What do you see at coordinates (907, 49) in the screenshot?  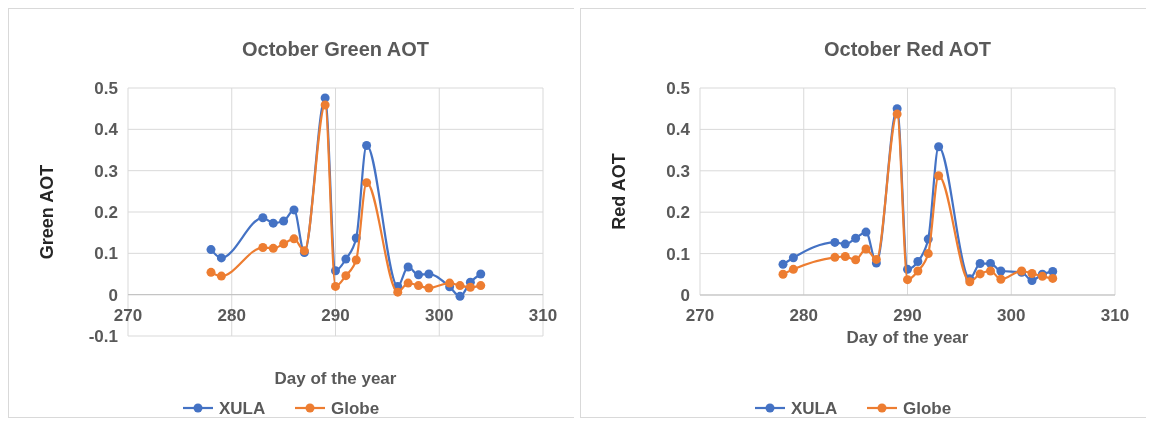 I see `chart-title: October Red AOT` at bounding box center [907, 49].